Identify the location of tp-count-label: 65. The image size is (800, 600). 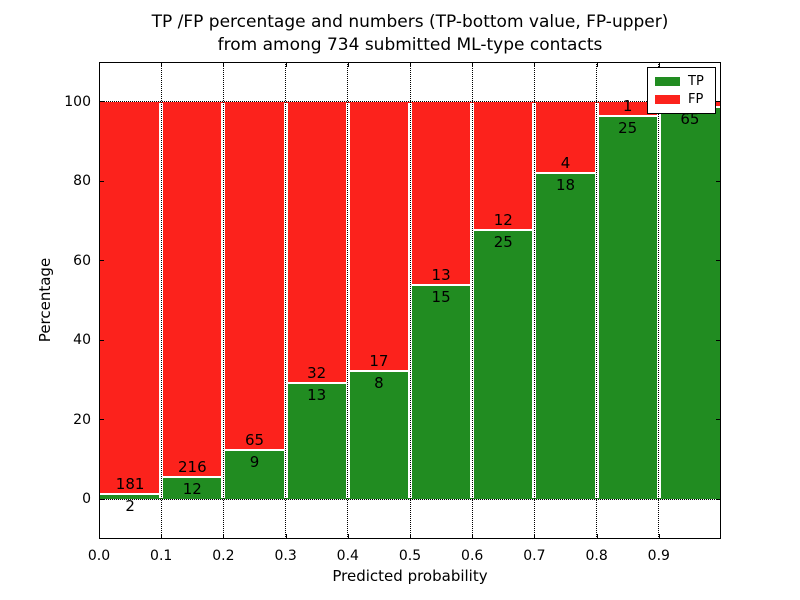
(690, 118).